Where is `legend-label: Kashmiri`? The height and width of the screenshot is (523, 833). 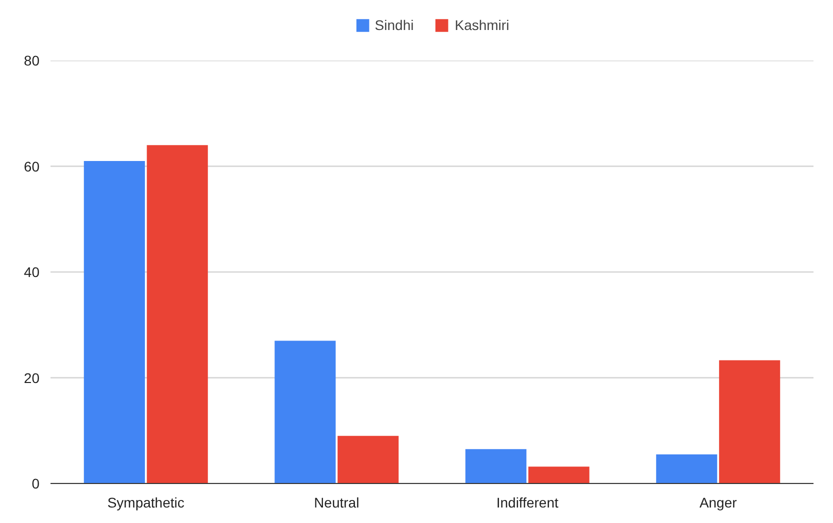 legend-label: Kashmiri is located at coordinates (482, 25).